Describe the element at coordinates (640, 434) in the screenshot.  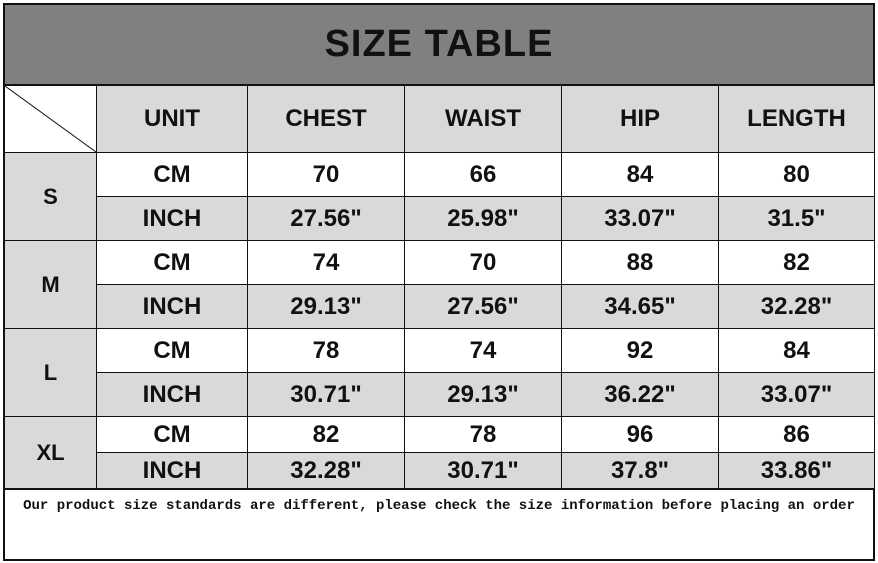
I see `value-cell: 96` at that location.